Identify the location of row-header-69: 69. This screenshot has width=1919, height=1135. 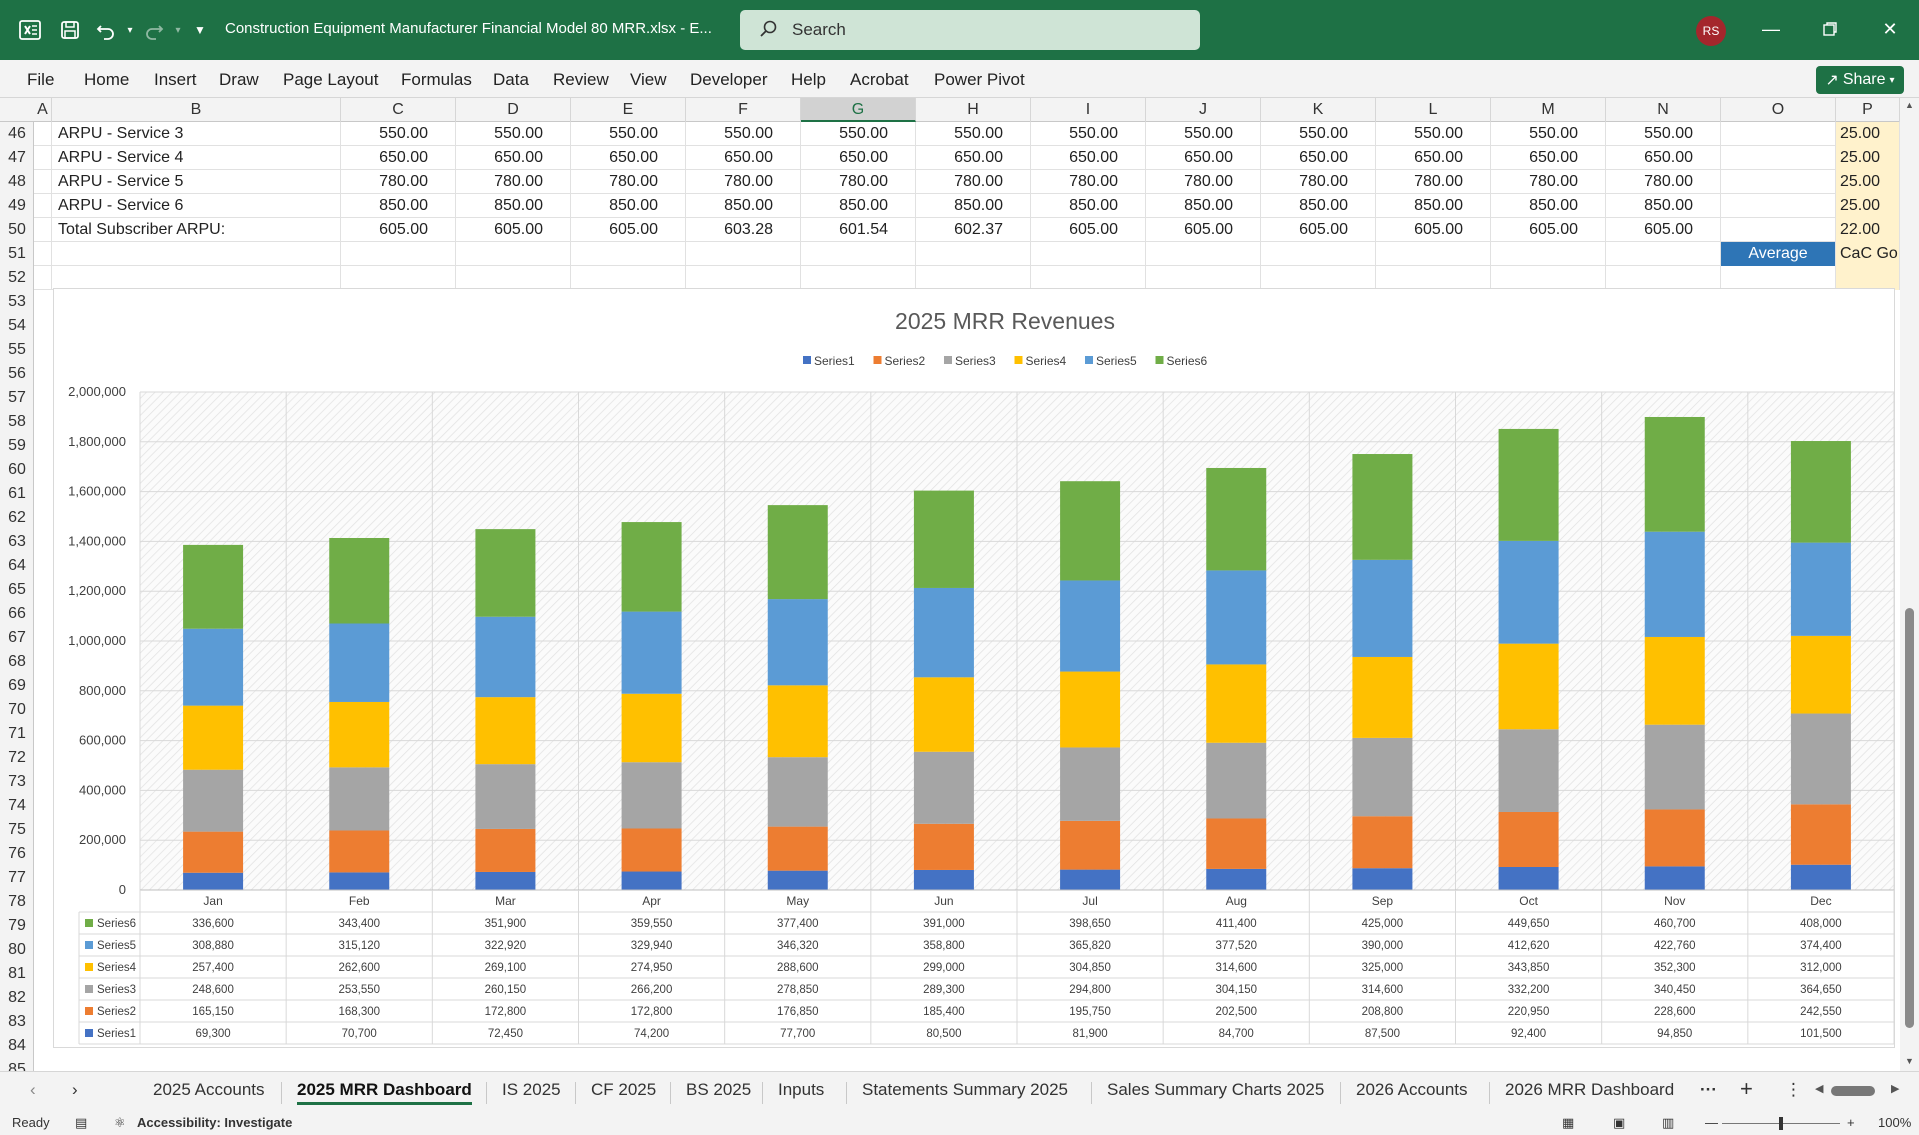
(17, 685).